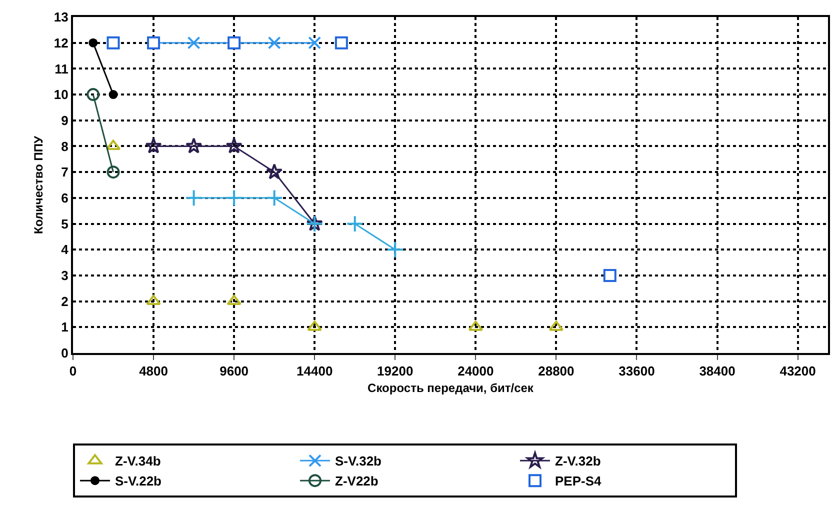 This screenshot has height=527, width=832. What do you see at coordinates (358, 461) in the screenshot?
I see `legend-label: S-V.32b` at bounding box center [358, 461].